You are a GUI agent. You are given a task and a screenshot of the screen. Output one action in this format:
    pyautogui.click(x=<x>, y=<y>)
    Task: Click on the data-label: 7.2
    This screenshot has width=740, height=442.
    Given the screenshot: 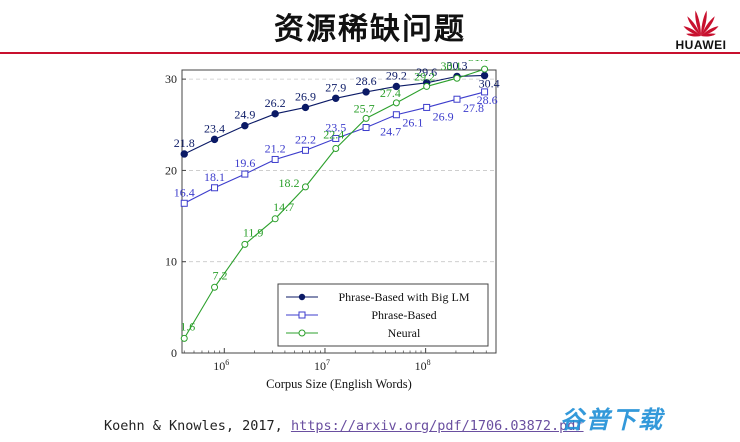 What is the action you would take?
    pyautogui.click(x=220, y=275)
    